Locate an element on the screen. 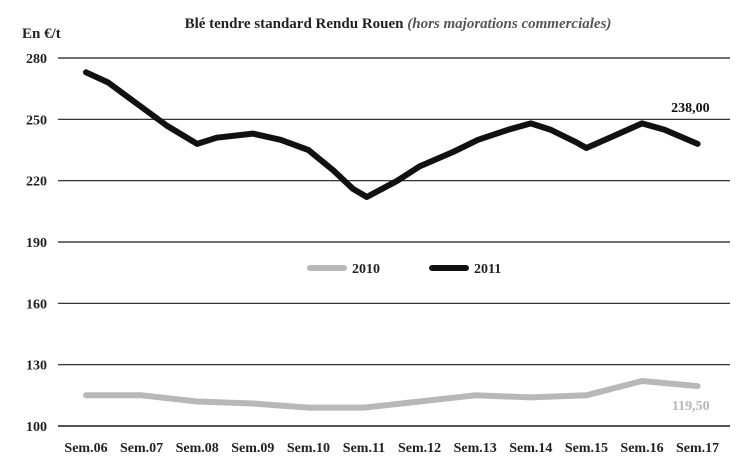 This screenshot has width=747, height=466. x-tick-label: Sem.07 is located at coordinates (141, 448).